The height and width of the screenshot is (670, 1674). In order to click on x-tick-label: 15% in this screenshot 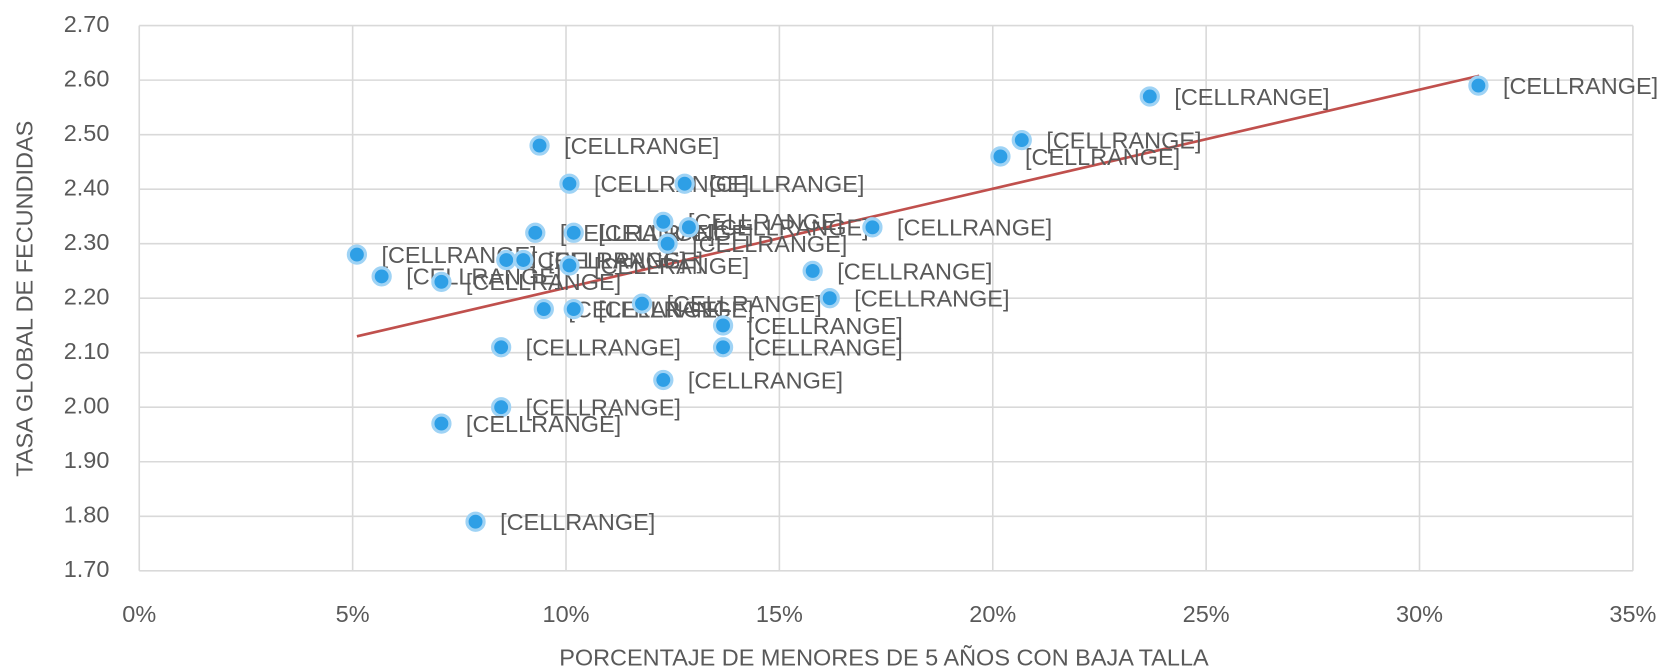, I will do `click(779, 614)`.